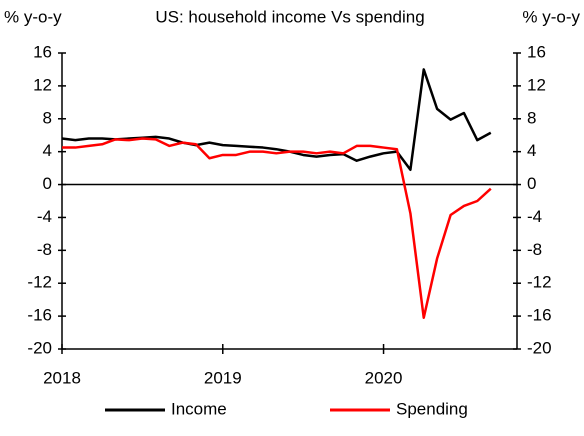  I want to click on y2-tick-label: 0, so click(531, 183).